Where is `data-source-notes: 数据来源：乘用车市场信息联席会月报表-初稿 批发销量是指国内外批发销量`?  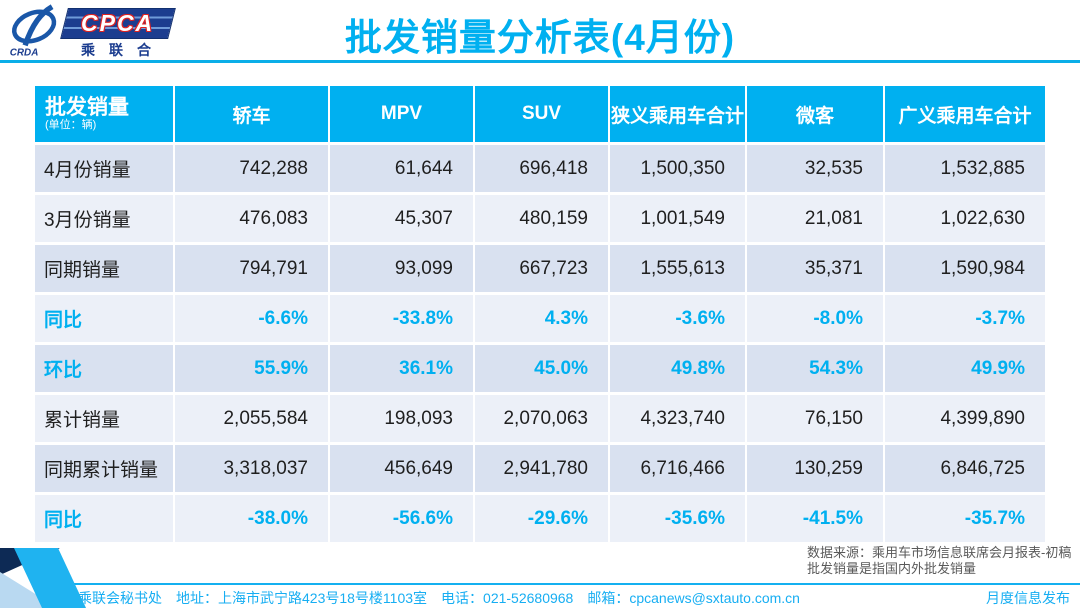 data-source-notes: 数据来源：乘用车市场信息联席会月报表-初稿 批发销量是指国内外批发销量 is located at coordinates (939, 561).